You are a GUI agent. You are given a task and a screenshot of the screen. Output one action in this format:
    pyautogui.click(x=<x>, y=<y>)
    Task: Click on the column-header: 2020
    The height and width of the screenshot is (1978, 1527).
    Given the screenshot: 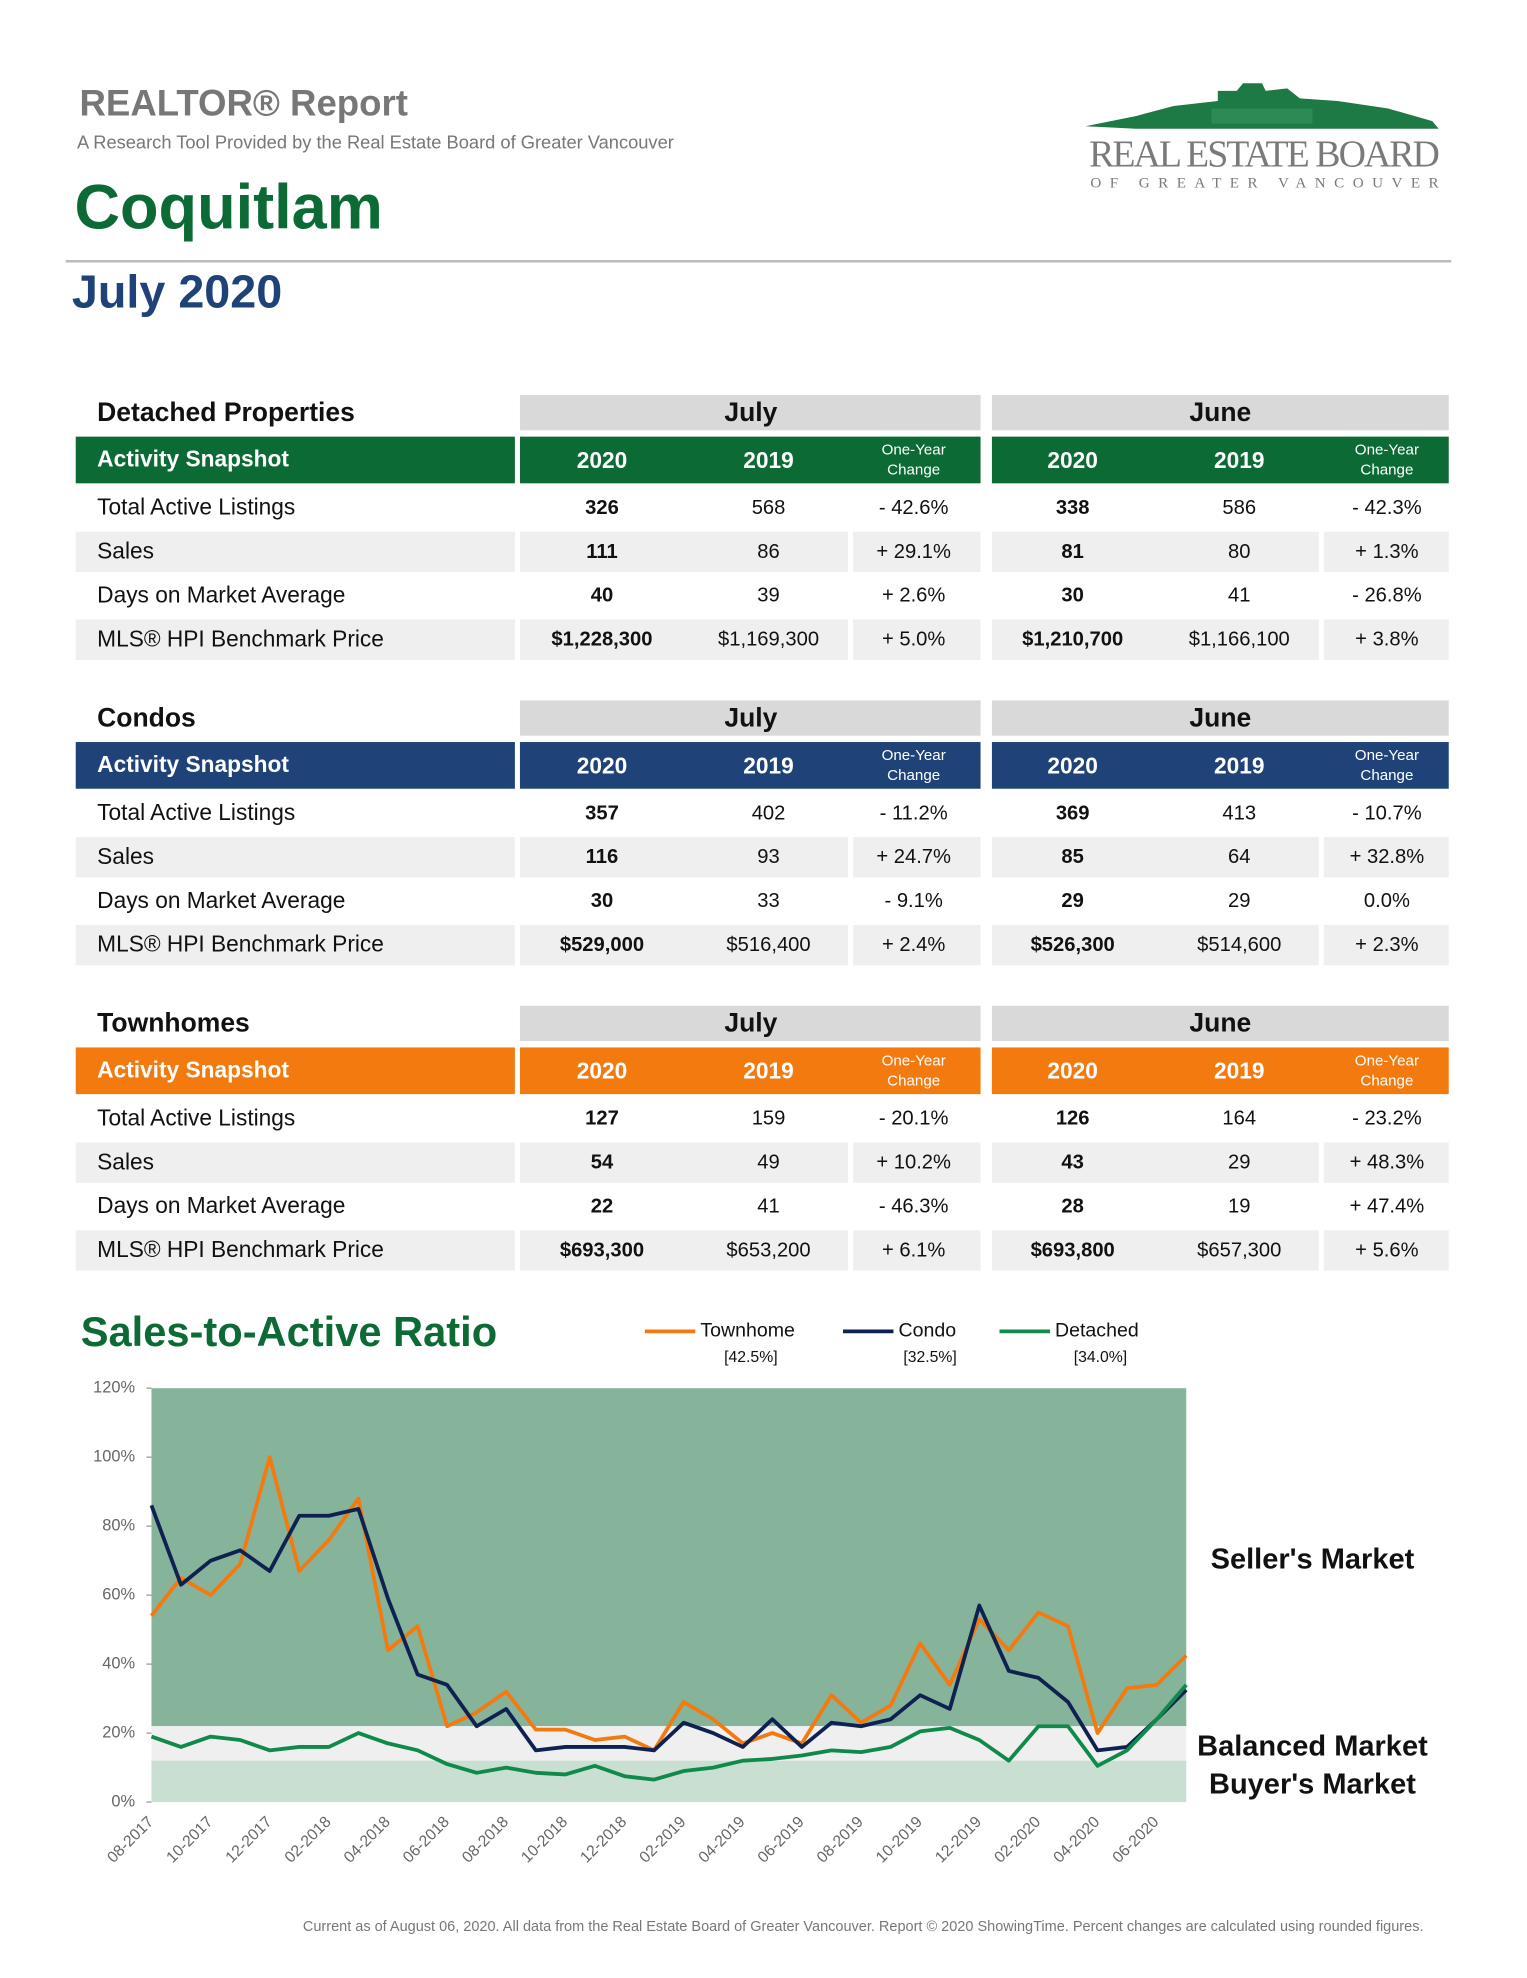 What is the action you would take?
    pyautogui.click(x=1072, y=1071)
    